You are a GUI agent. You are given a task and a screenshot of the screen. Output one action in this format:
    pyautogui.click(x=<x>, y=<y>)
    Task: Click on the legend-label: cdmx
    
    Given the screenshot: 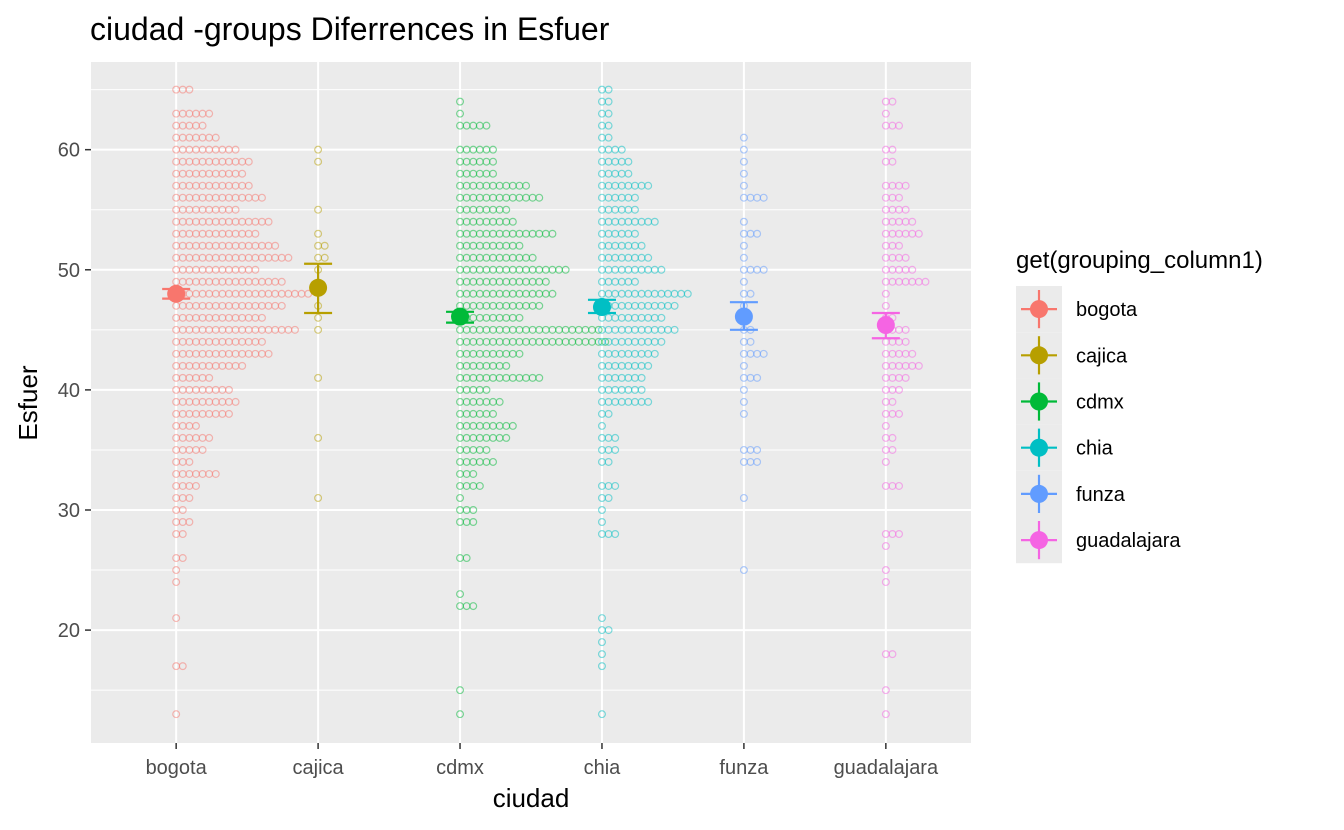 What is the action you would take?
    pyautogui.click(x=1100, y=403)
    